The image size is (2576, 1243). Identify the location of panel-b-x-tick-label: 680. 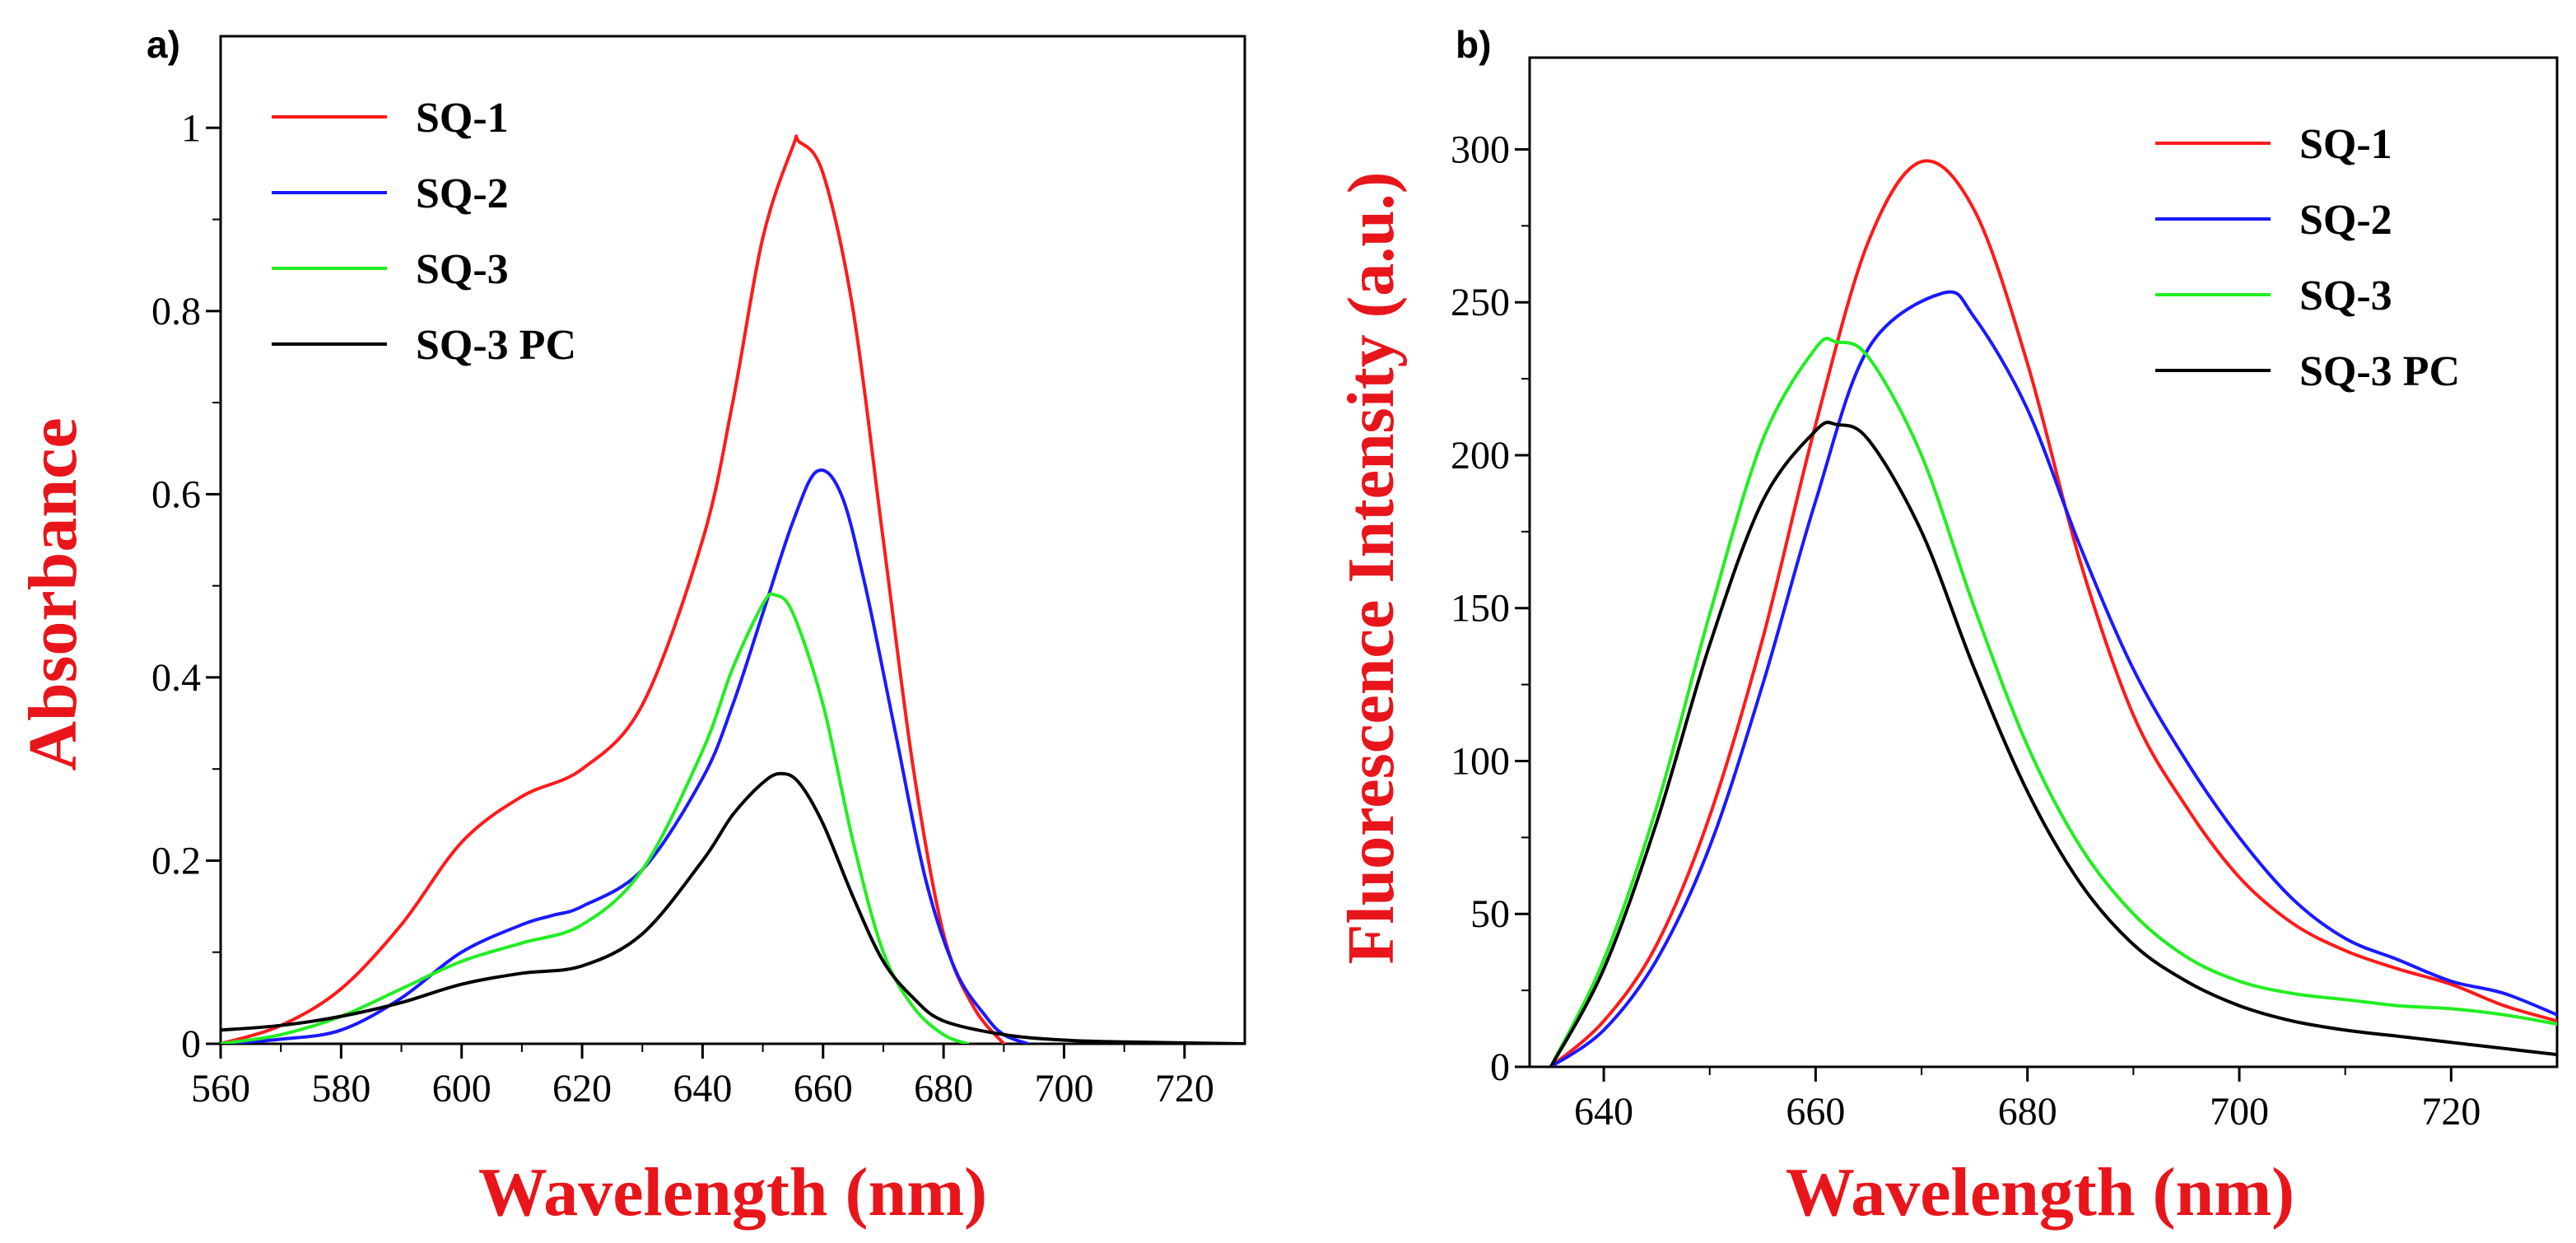
(2027, 1112).